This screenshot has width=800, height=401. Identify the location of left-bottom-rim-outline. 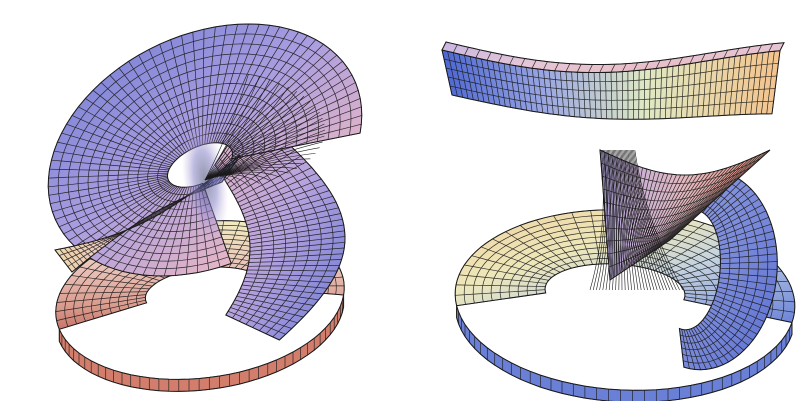
(201, 343).